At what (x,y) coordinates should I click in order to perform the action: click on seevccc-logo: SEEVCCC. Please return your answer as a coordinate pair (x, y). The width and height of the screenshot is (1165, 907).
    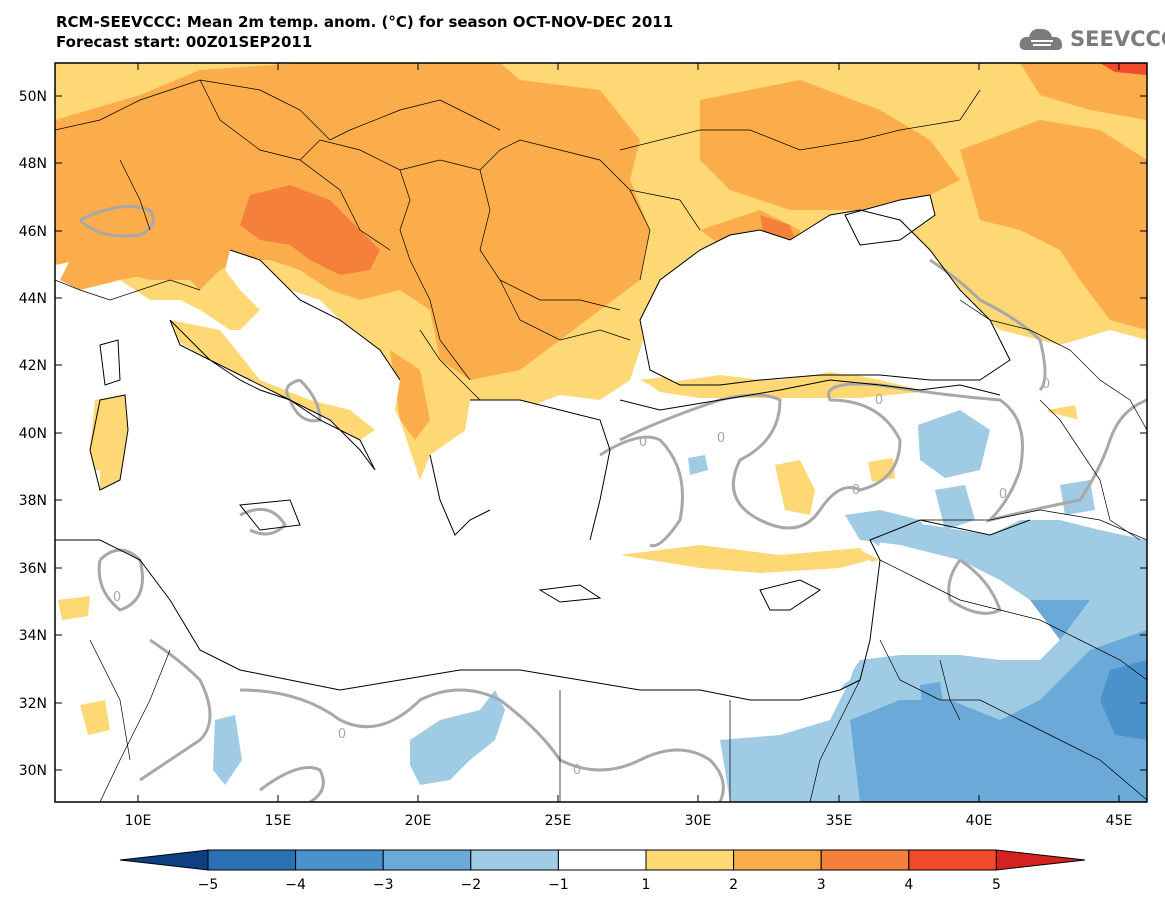
    Looking at the image, I should click on (1091, 40).